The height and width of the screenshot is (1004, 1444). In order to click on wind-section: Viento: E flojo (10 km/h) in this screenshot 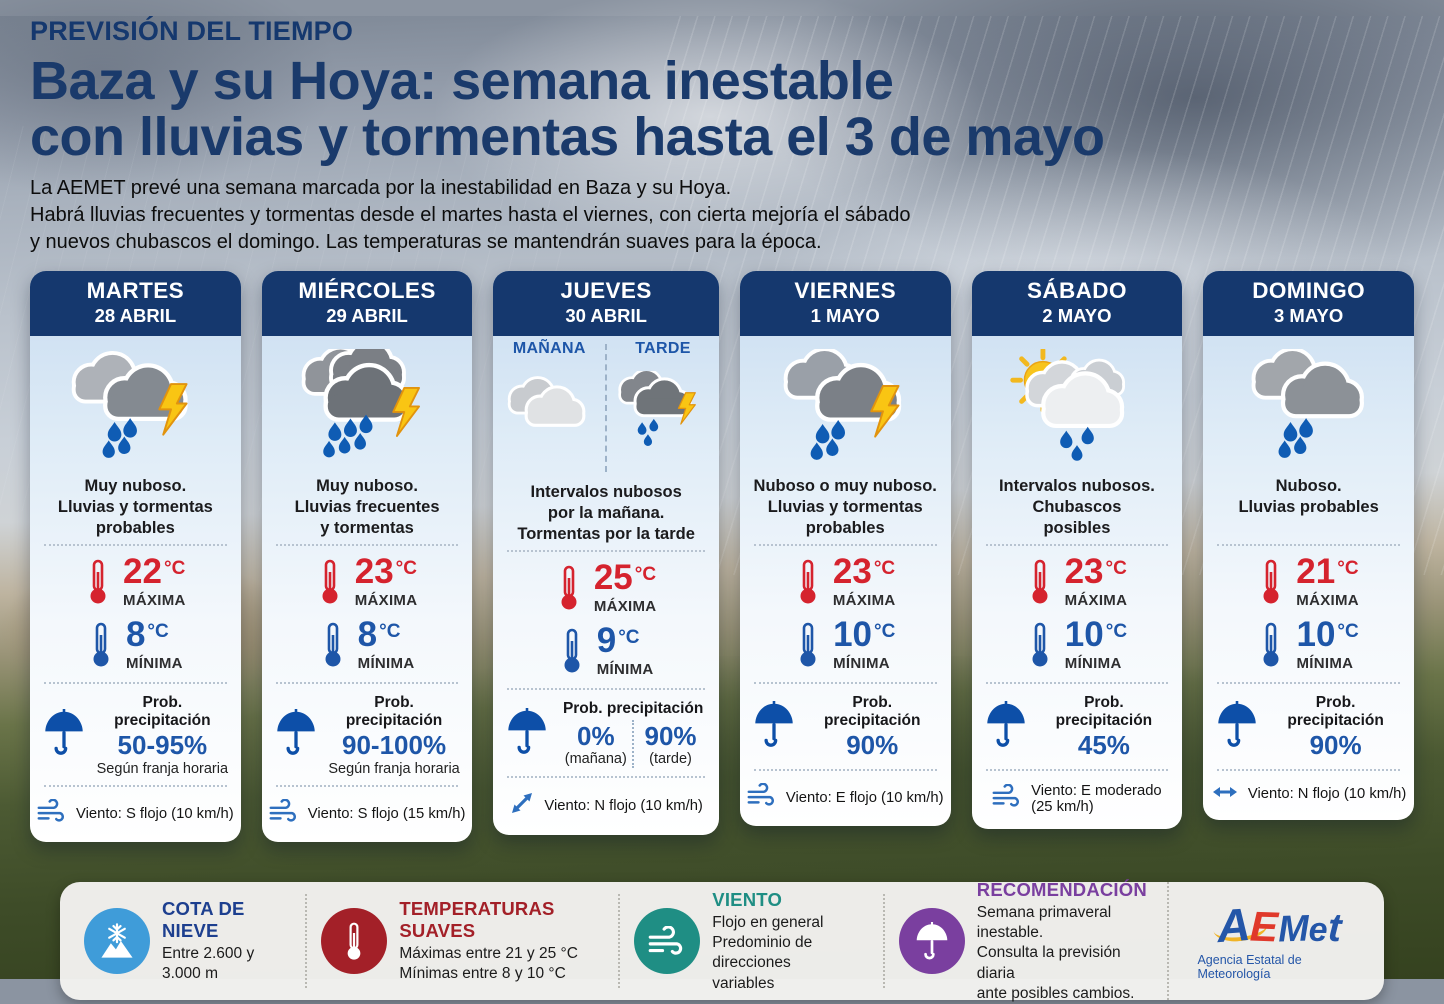, I will do `click(845, 803)`.